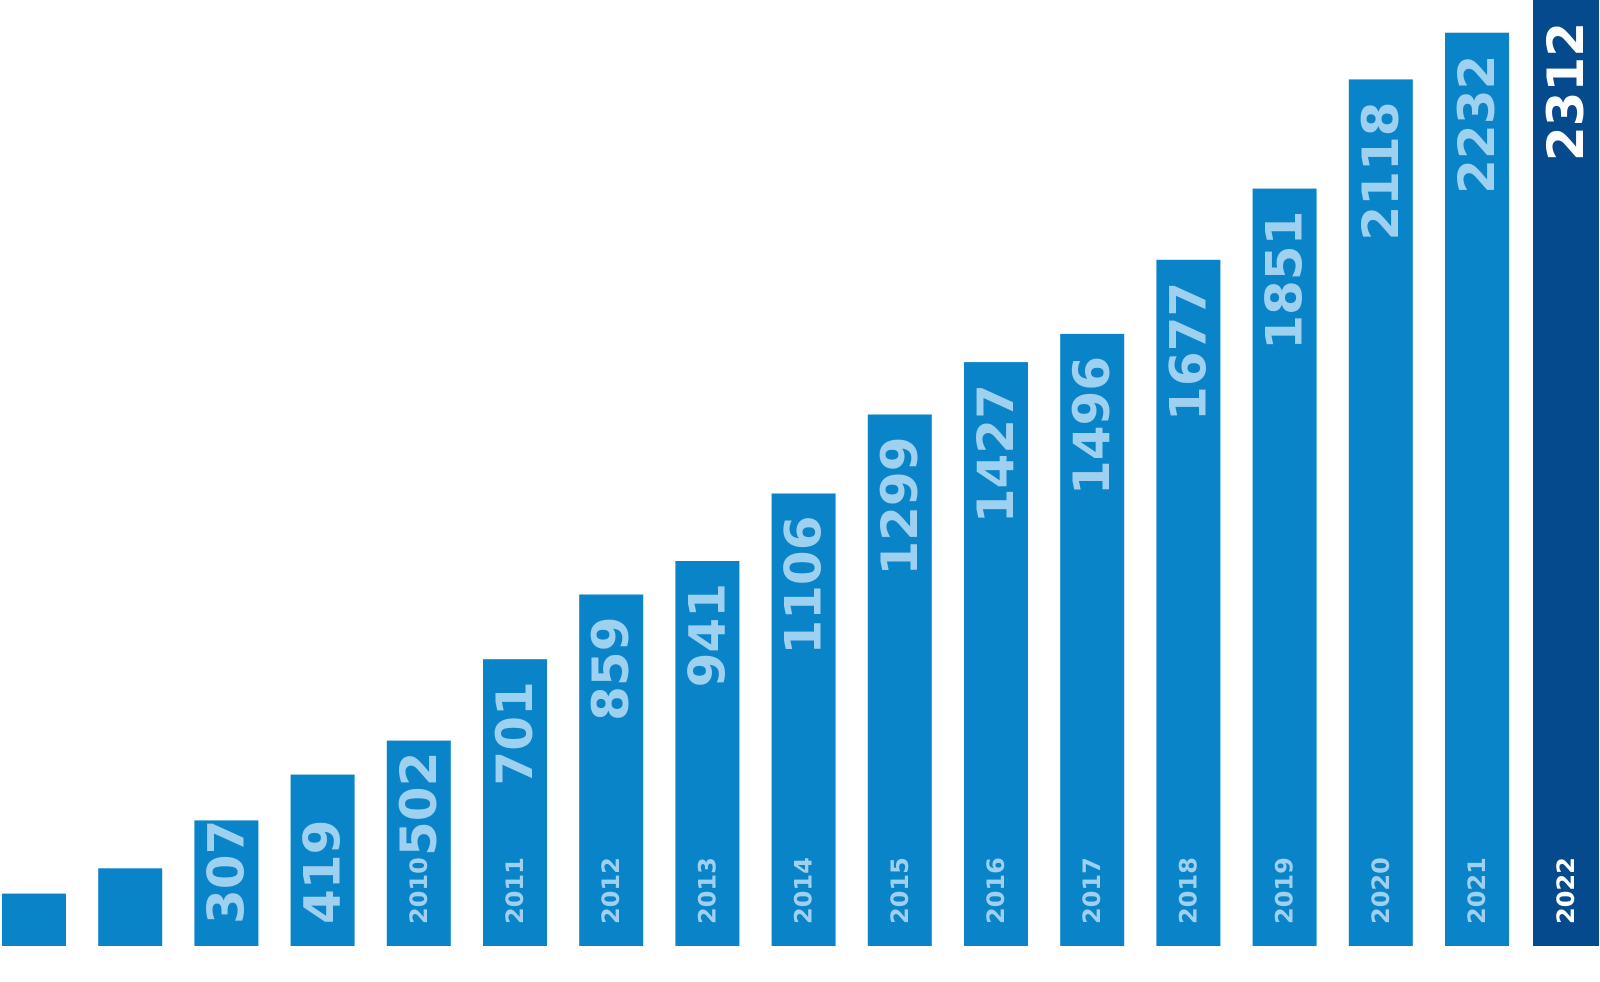 This screenshot has height=982, width=1600. Describe the element at coordinates (1188, 890) in the screenshot. I see `year-label: 2018` at that location.